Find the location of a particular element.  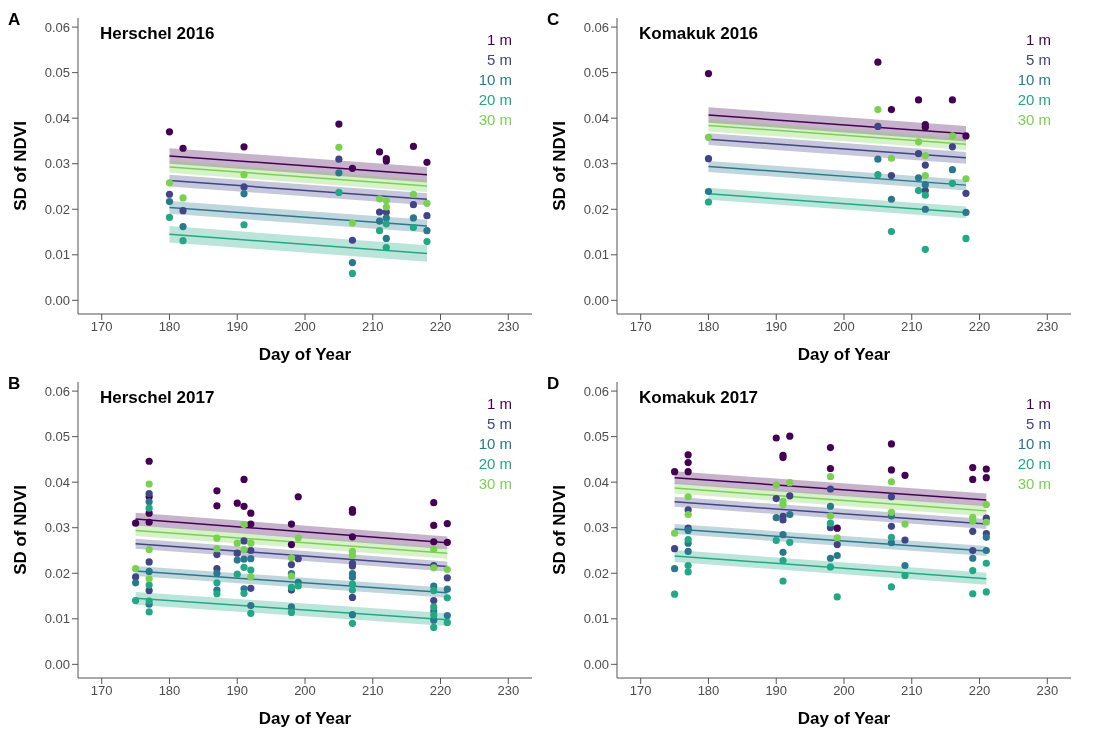

text: C is located at coordinates (553, 20).